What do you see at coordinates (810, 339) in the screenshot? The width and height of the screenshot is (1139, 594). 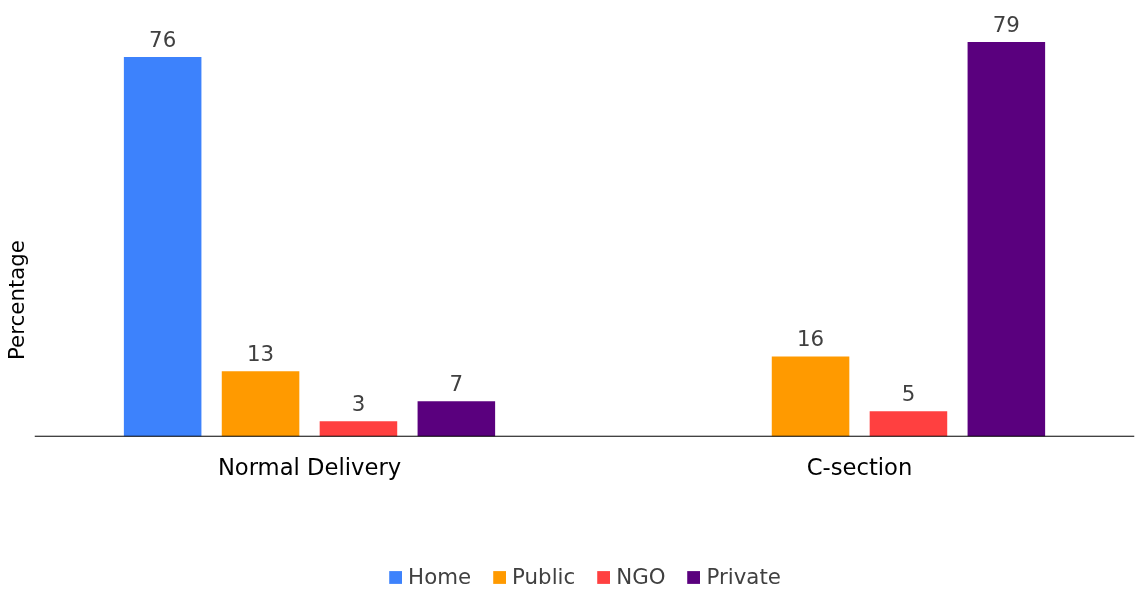 I see `data-label: 16` at bounding box center [810, 339].